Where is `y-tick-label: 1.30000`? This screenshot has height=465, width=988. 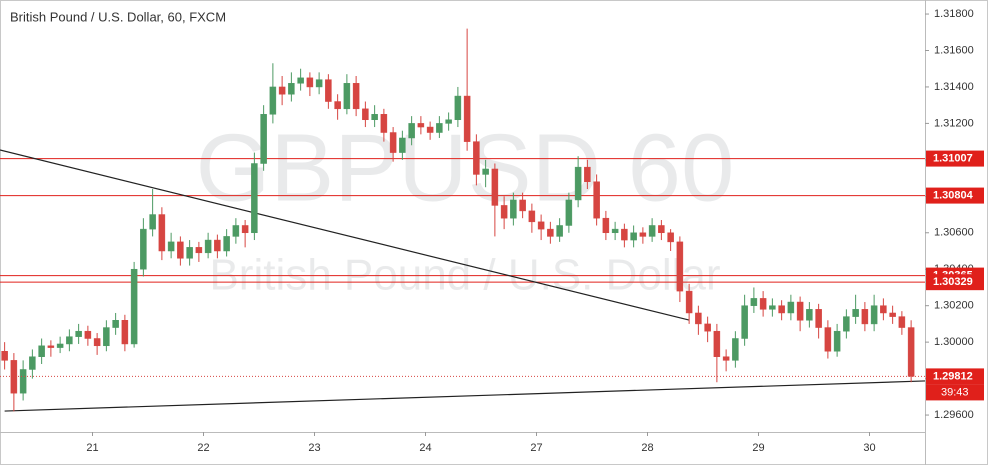
y-tick-label: 1.30000 is located at coordinates (954, 342).